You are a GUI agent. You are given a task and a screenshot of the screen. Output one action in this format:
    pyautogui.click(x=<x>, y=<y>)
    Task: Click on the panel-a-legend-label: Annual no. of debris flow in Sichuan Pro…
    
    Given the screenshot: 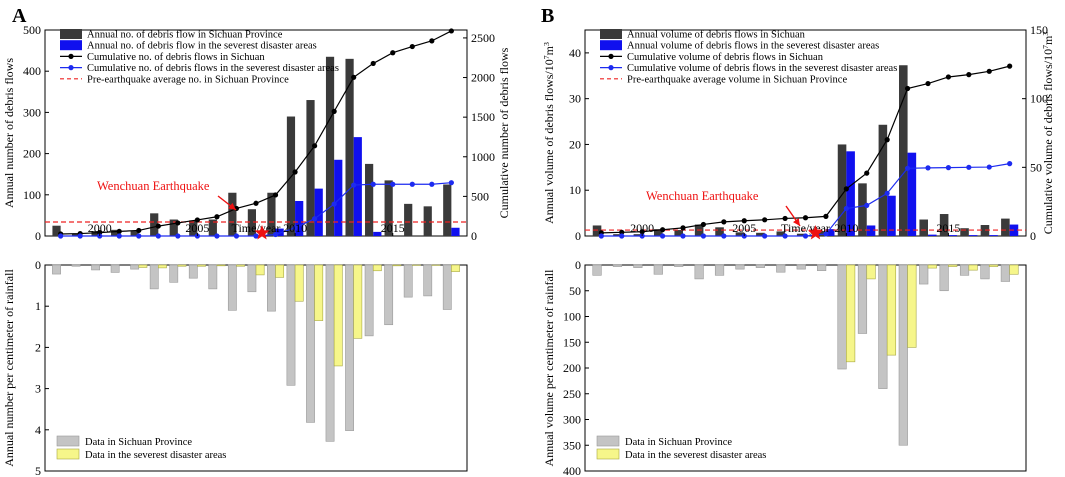 What is the action you would take?
    pyautogui.click(x=185, y=35)
    